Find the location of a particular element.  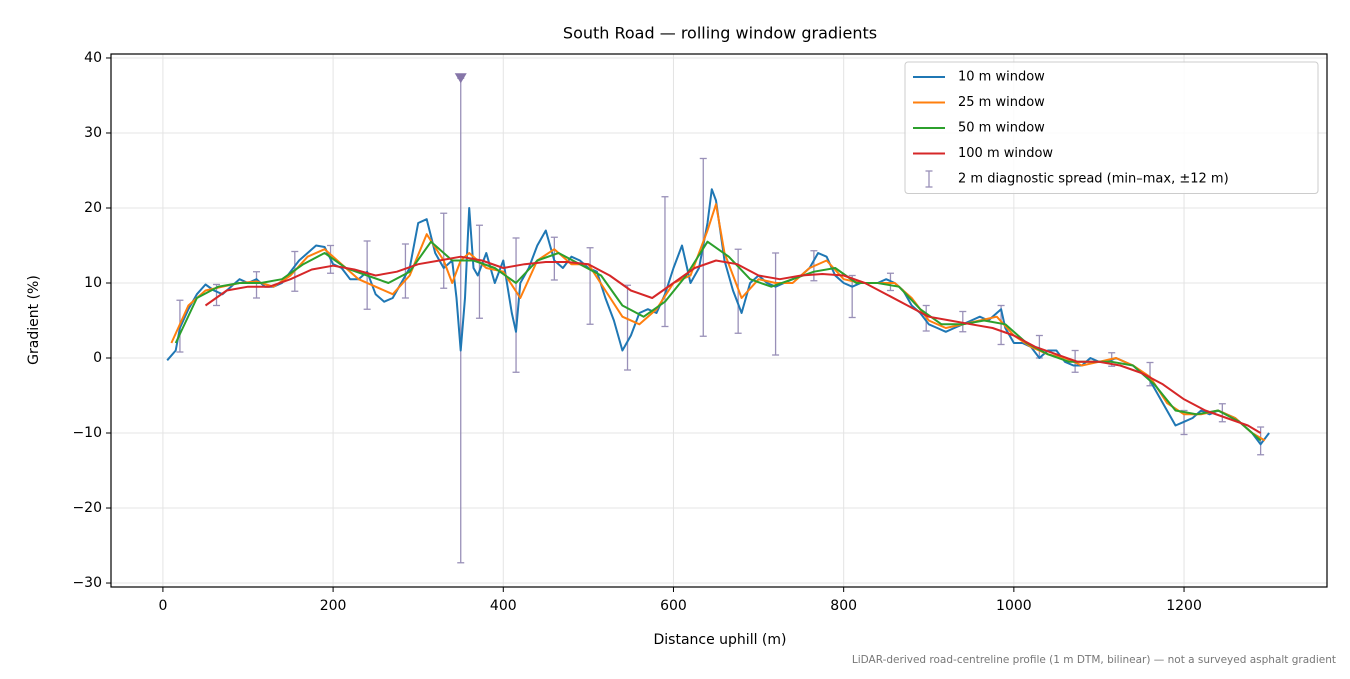

legend-label: 10 m window is located at coordinates (1001, 77).